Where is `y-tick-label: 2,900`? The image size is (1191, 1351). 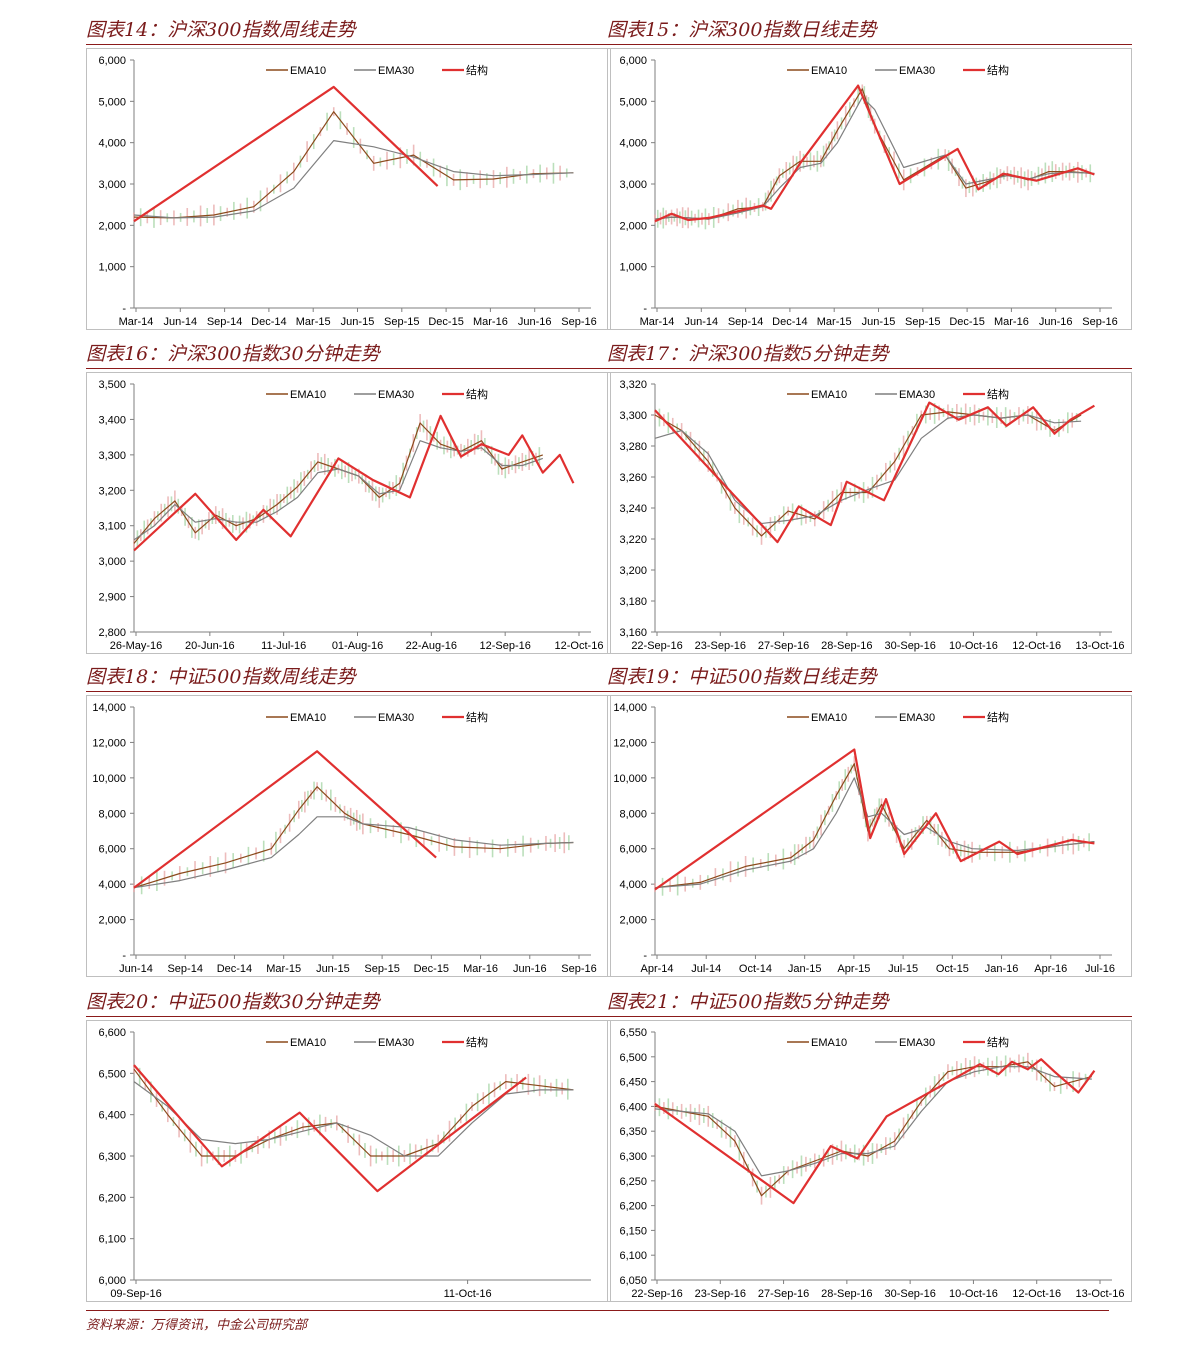 y-tick-label: 2,900 is located at coordinates (112, 598).